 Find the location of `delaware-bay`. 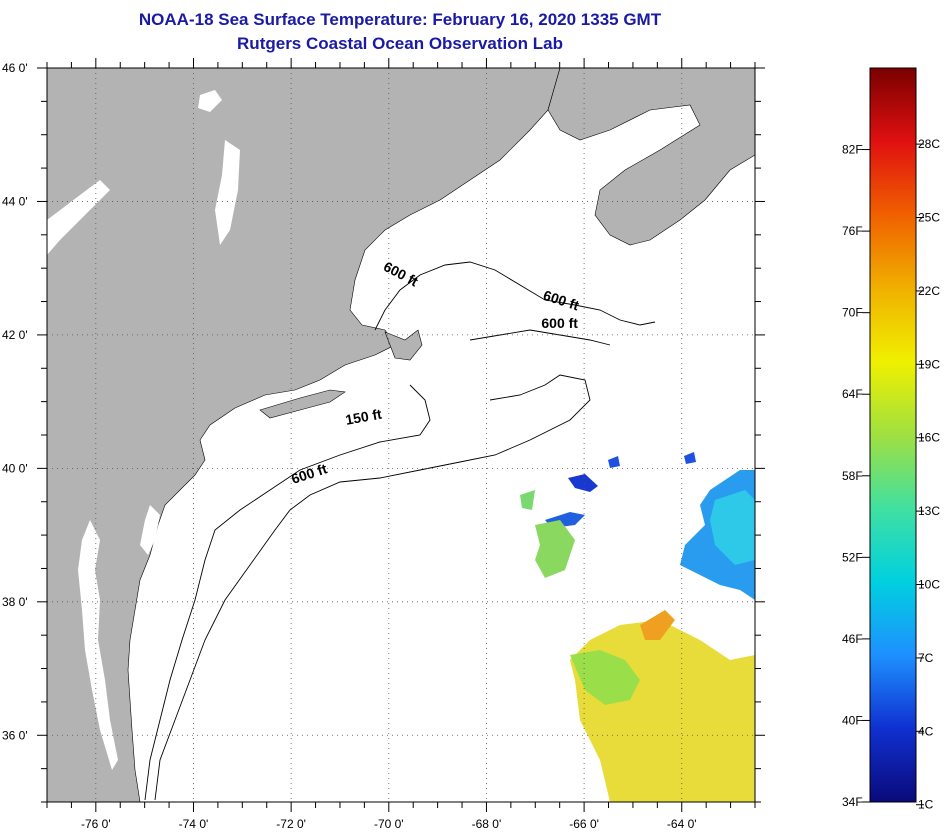

delaware-bay is located at coordinates (150, 530).